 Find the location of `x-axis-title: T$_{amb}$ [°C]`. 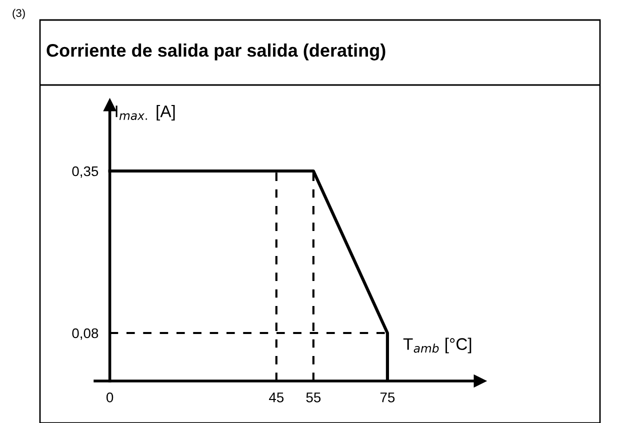

x-axis-title: T$_{amb}$ [°C] is located at coordinates (437, 346).